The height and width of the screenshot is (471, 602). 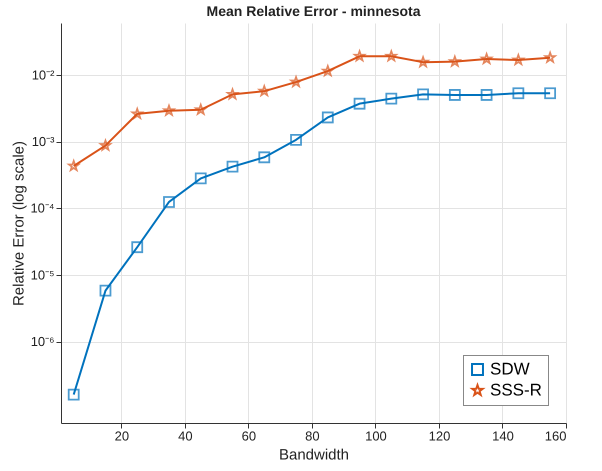 I want to click on x-tick-label: 100, so click(x=376, y=436).